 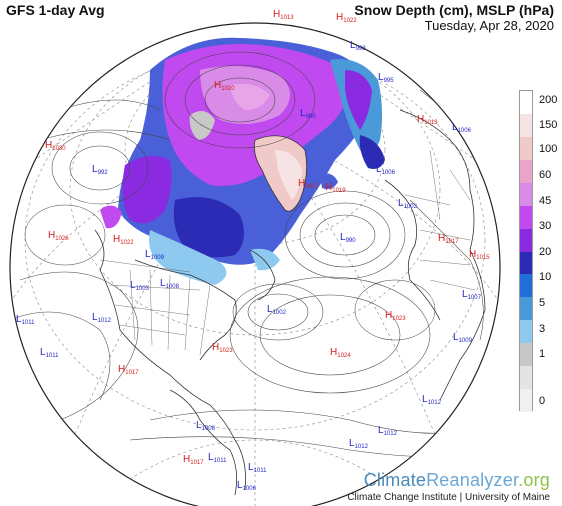 I want to click on high-pressure-label: H1024, so click(x=340, y=353).